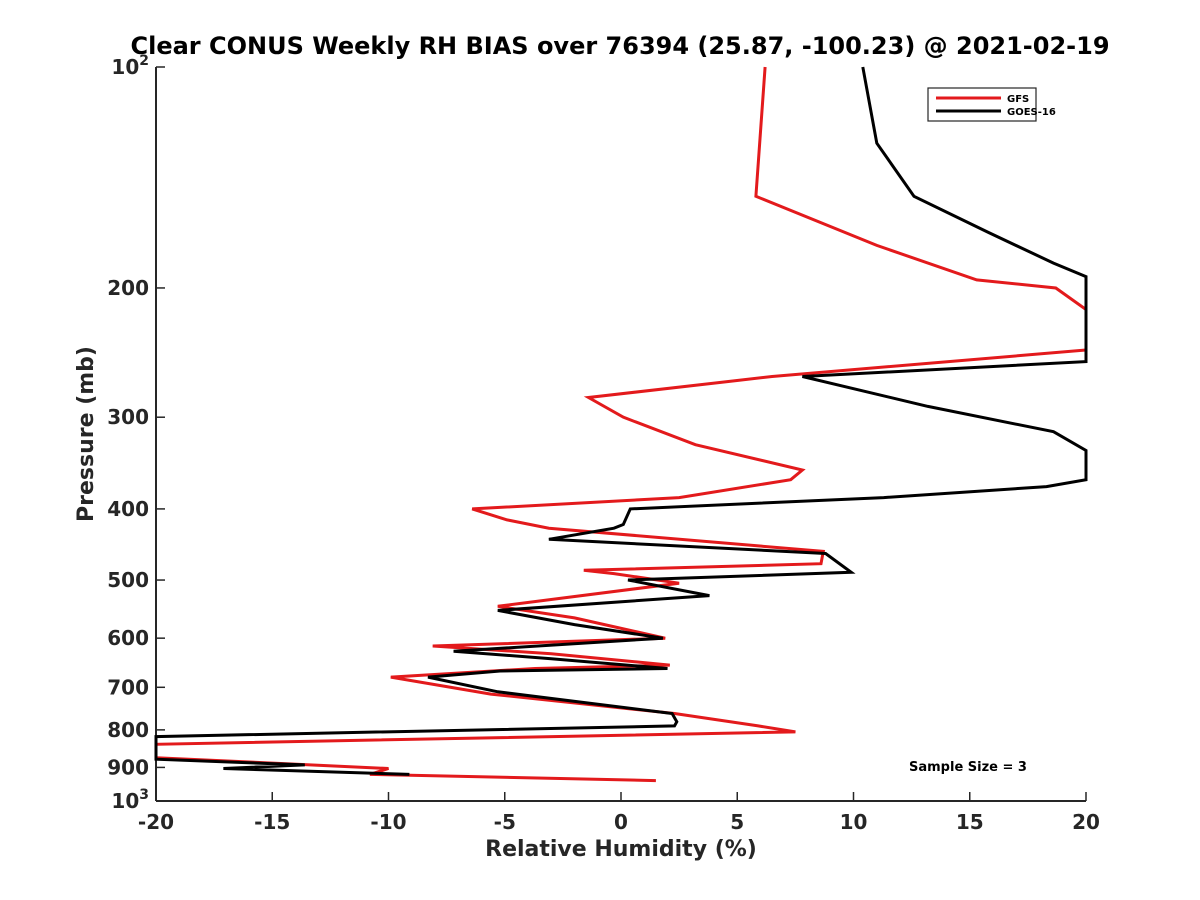 The image size is (1200, 900). I want to click on legend: GFS GOES-16, so click(991, 104).